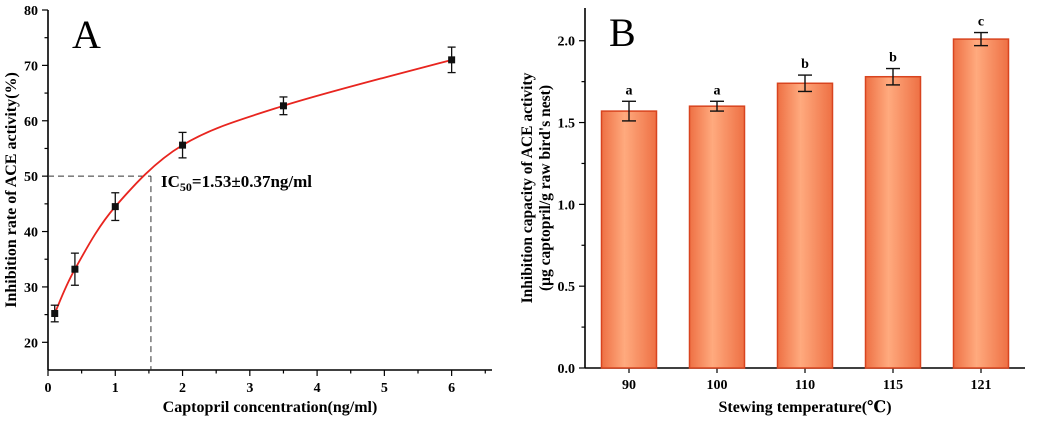 Image resolution: width=1039 pixels, height=428 pixels. I want to click on x-axis-title: Captopril concentration(ng/ml), so click(270, 407).